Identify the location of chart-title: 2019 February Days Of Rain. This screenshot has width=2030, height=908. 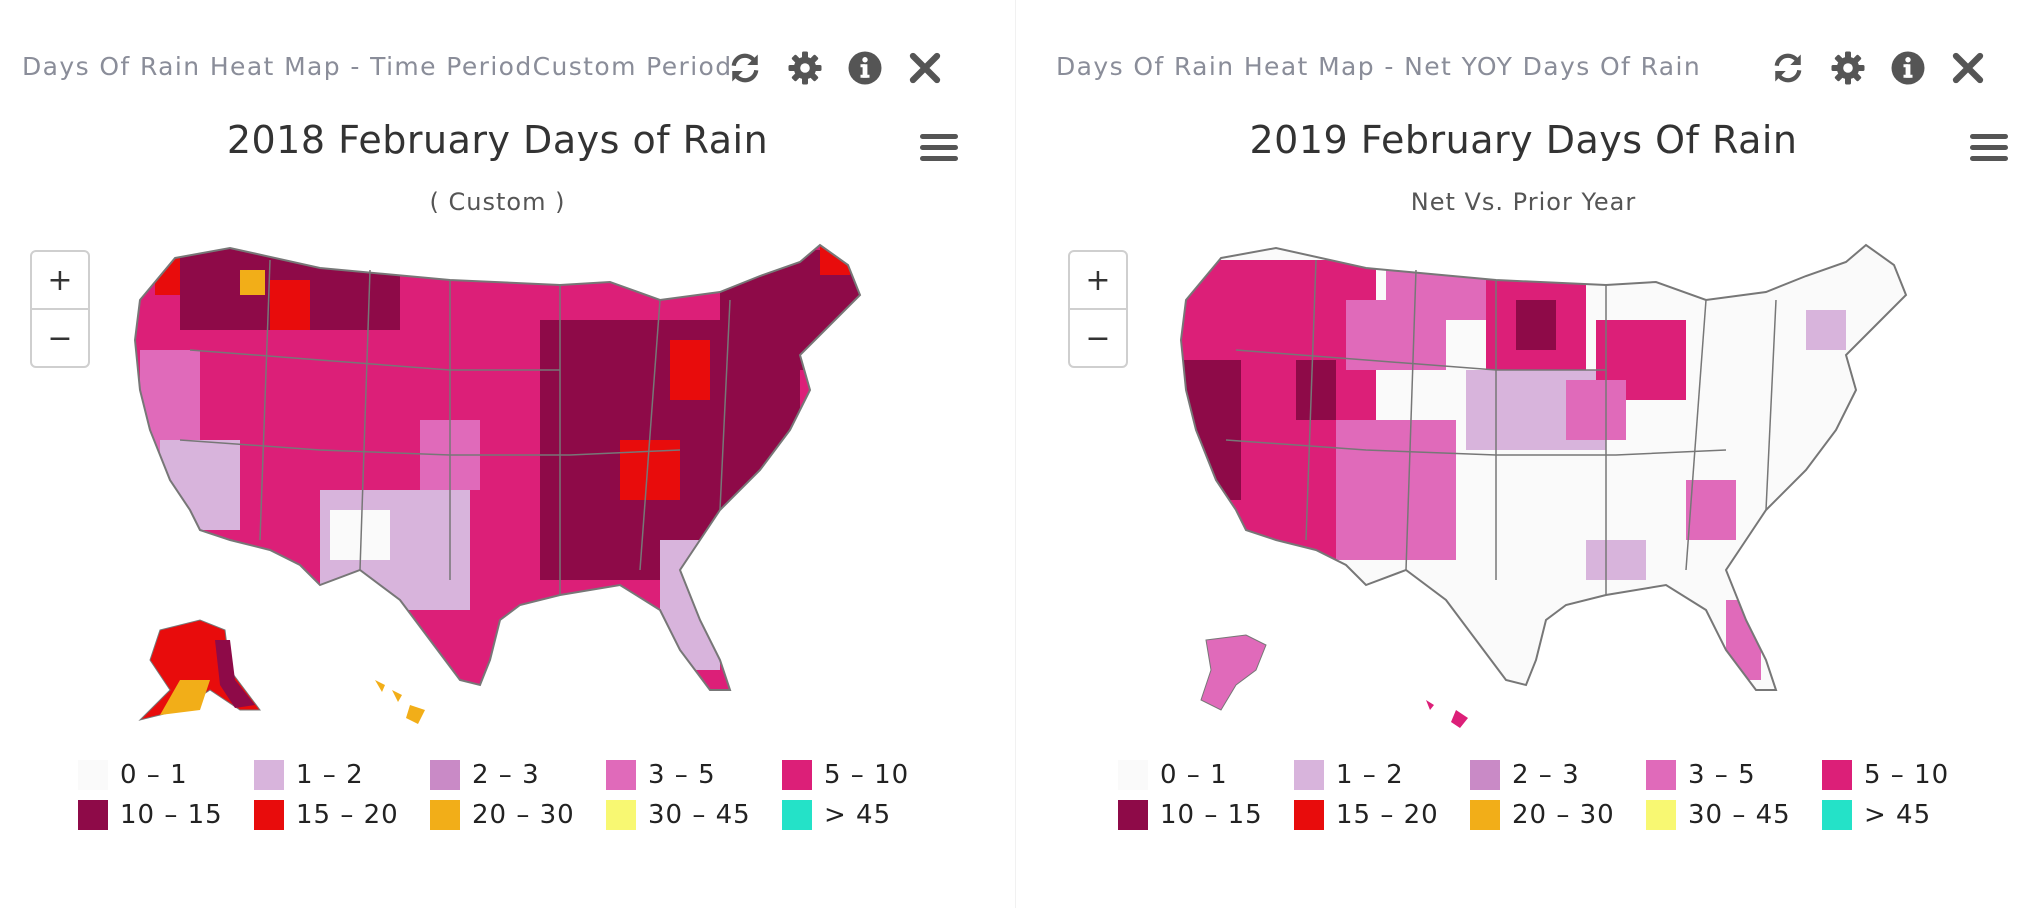
(1523, 140).